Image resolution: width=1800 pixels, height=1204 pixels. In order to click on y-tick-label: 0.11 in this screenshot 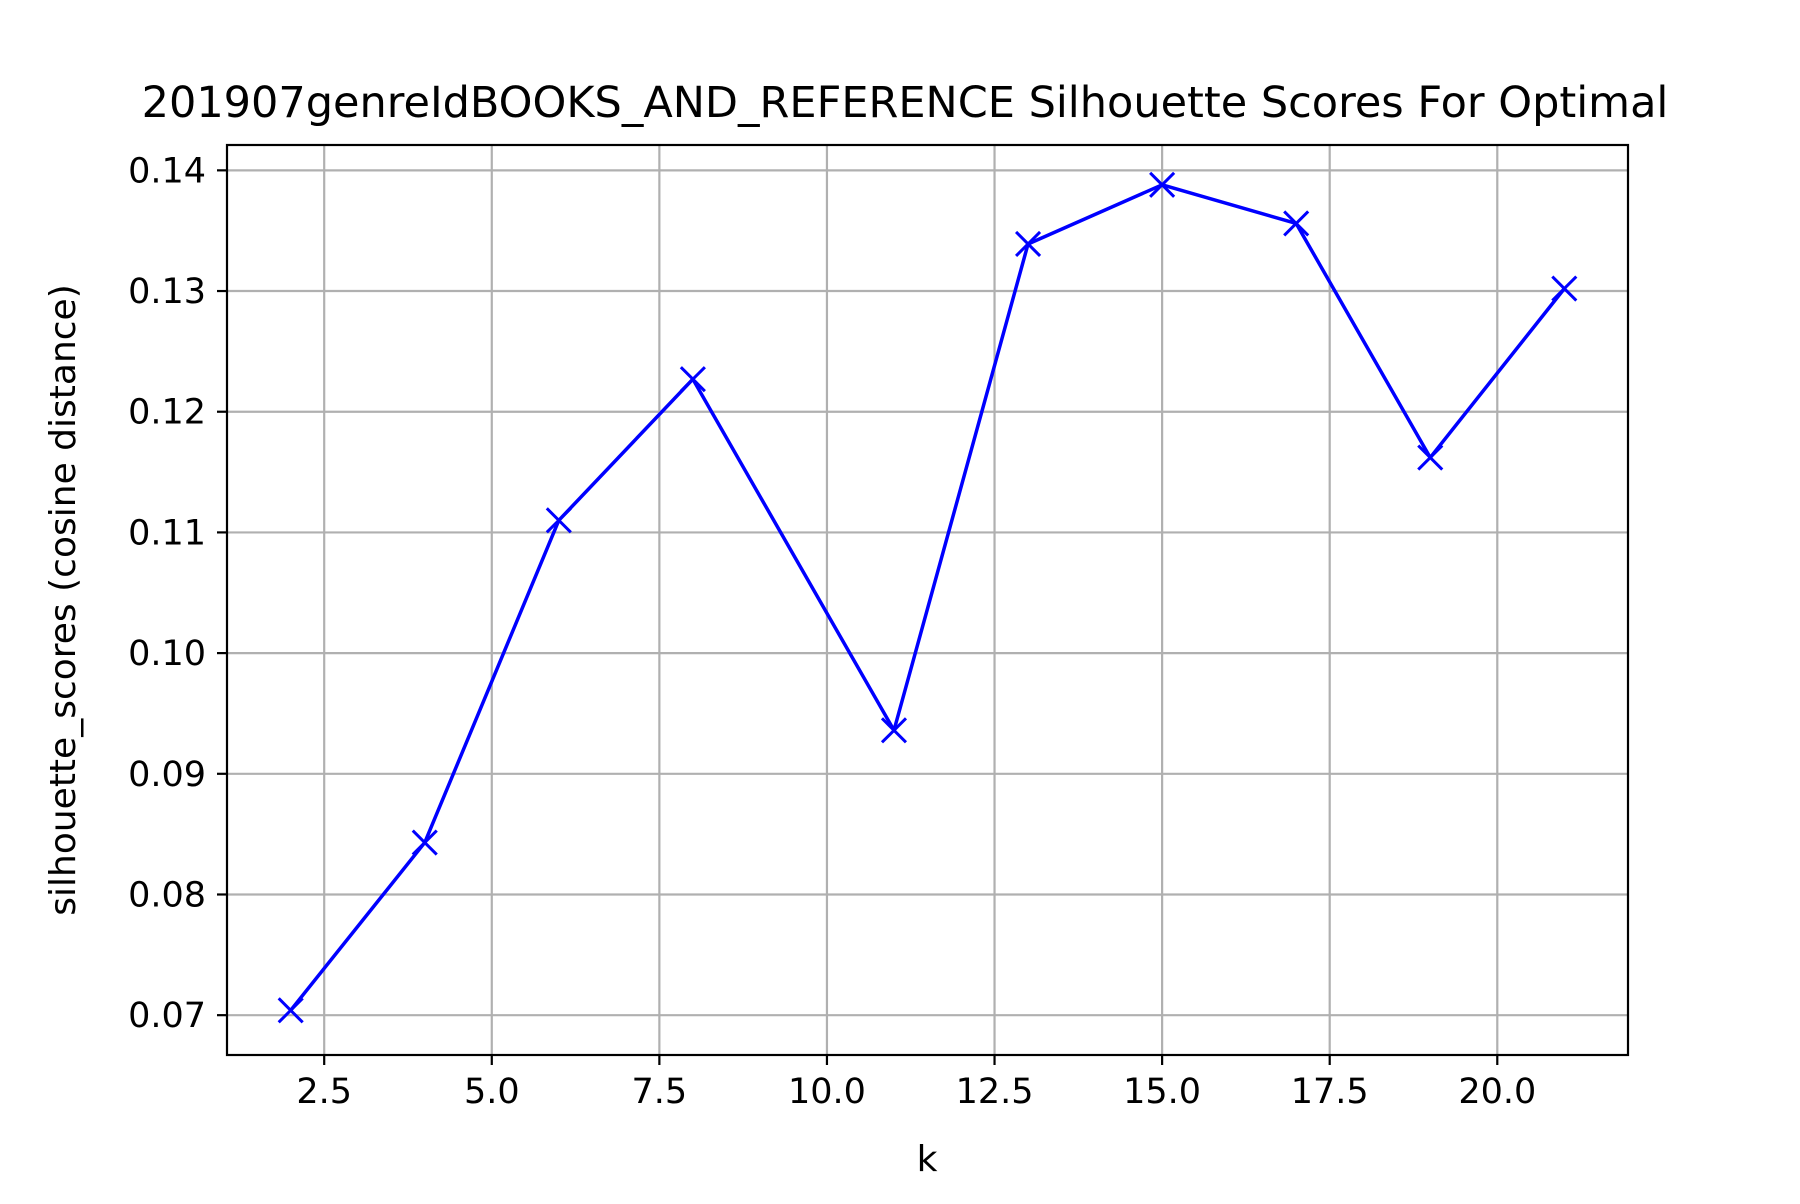, I will do `click(167, 533)`.